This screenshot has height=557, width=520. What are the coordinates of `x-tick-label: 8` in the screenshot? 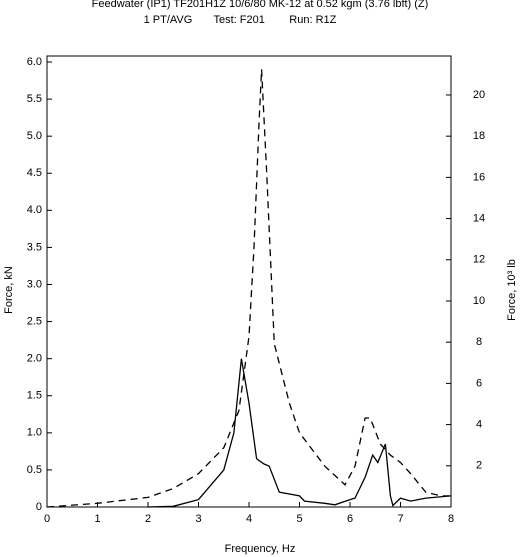 It's located at (451, 519).